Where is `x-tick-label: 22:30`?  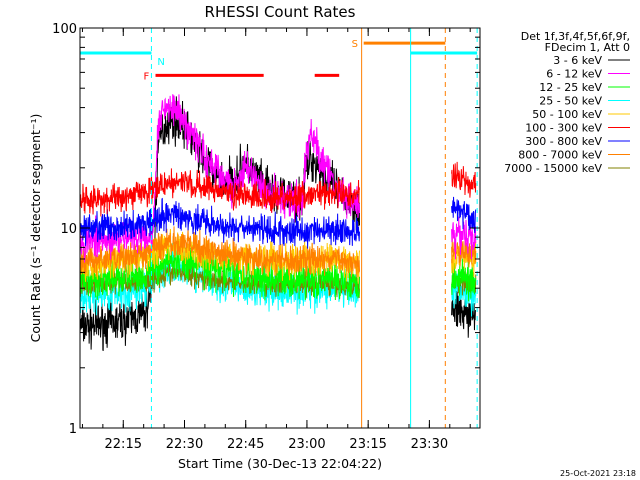
x-tick-label: 22:30 is located at coordinates (184, 444).